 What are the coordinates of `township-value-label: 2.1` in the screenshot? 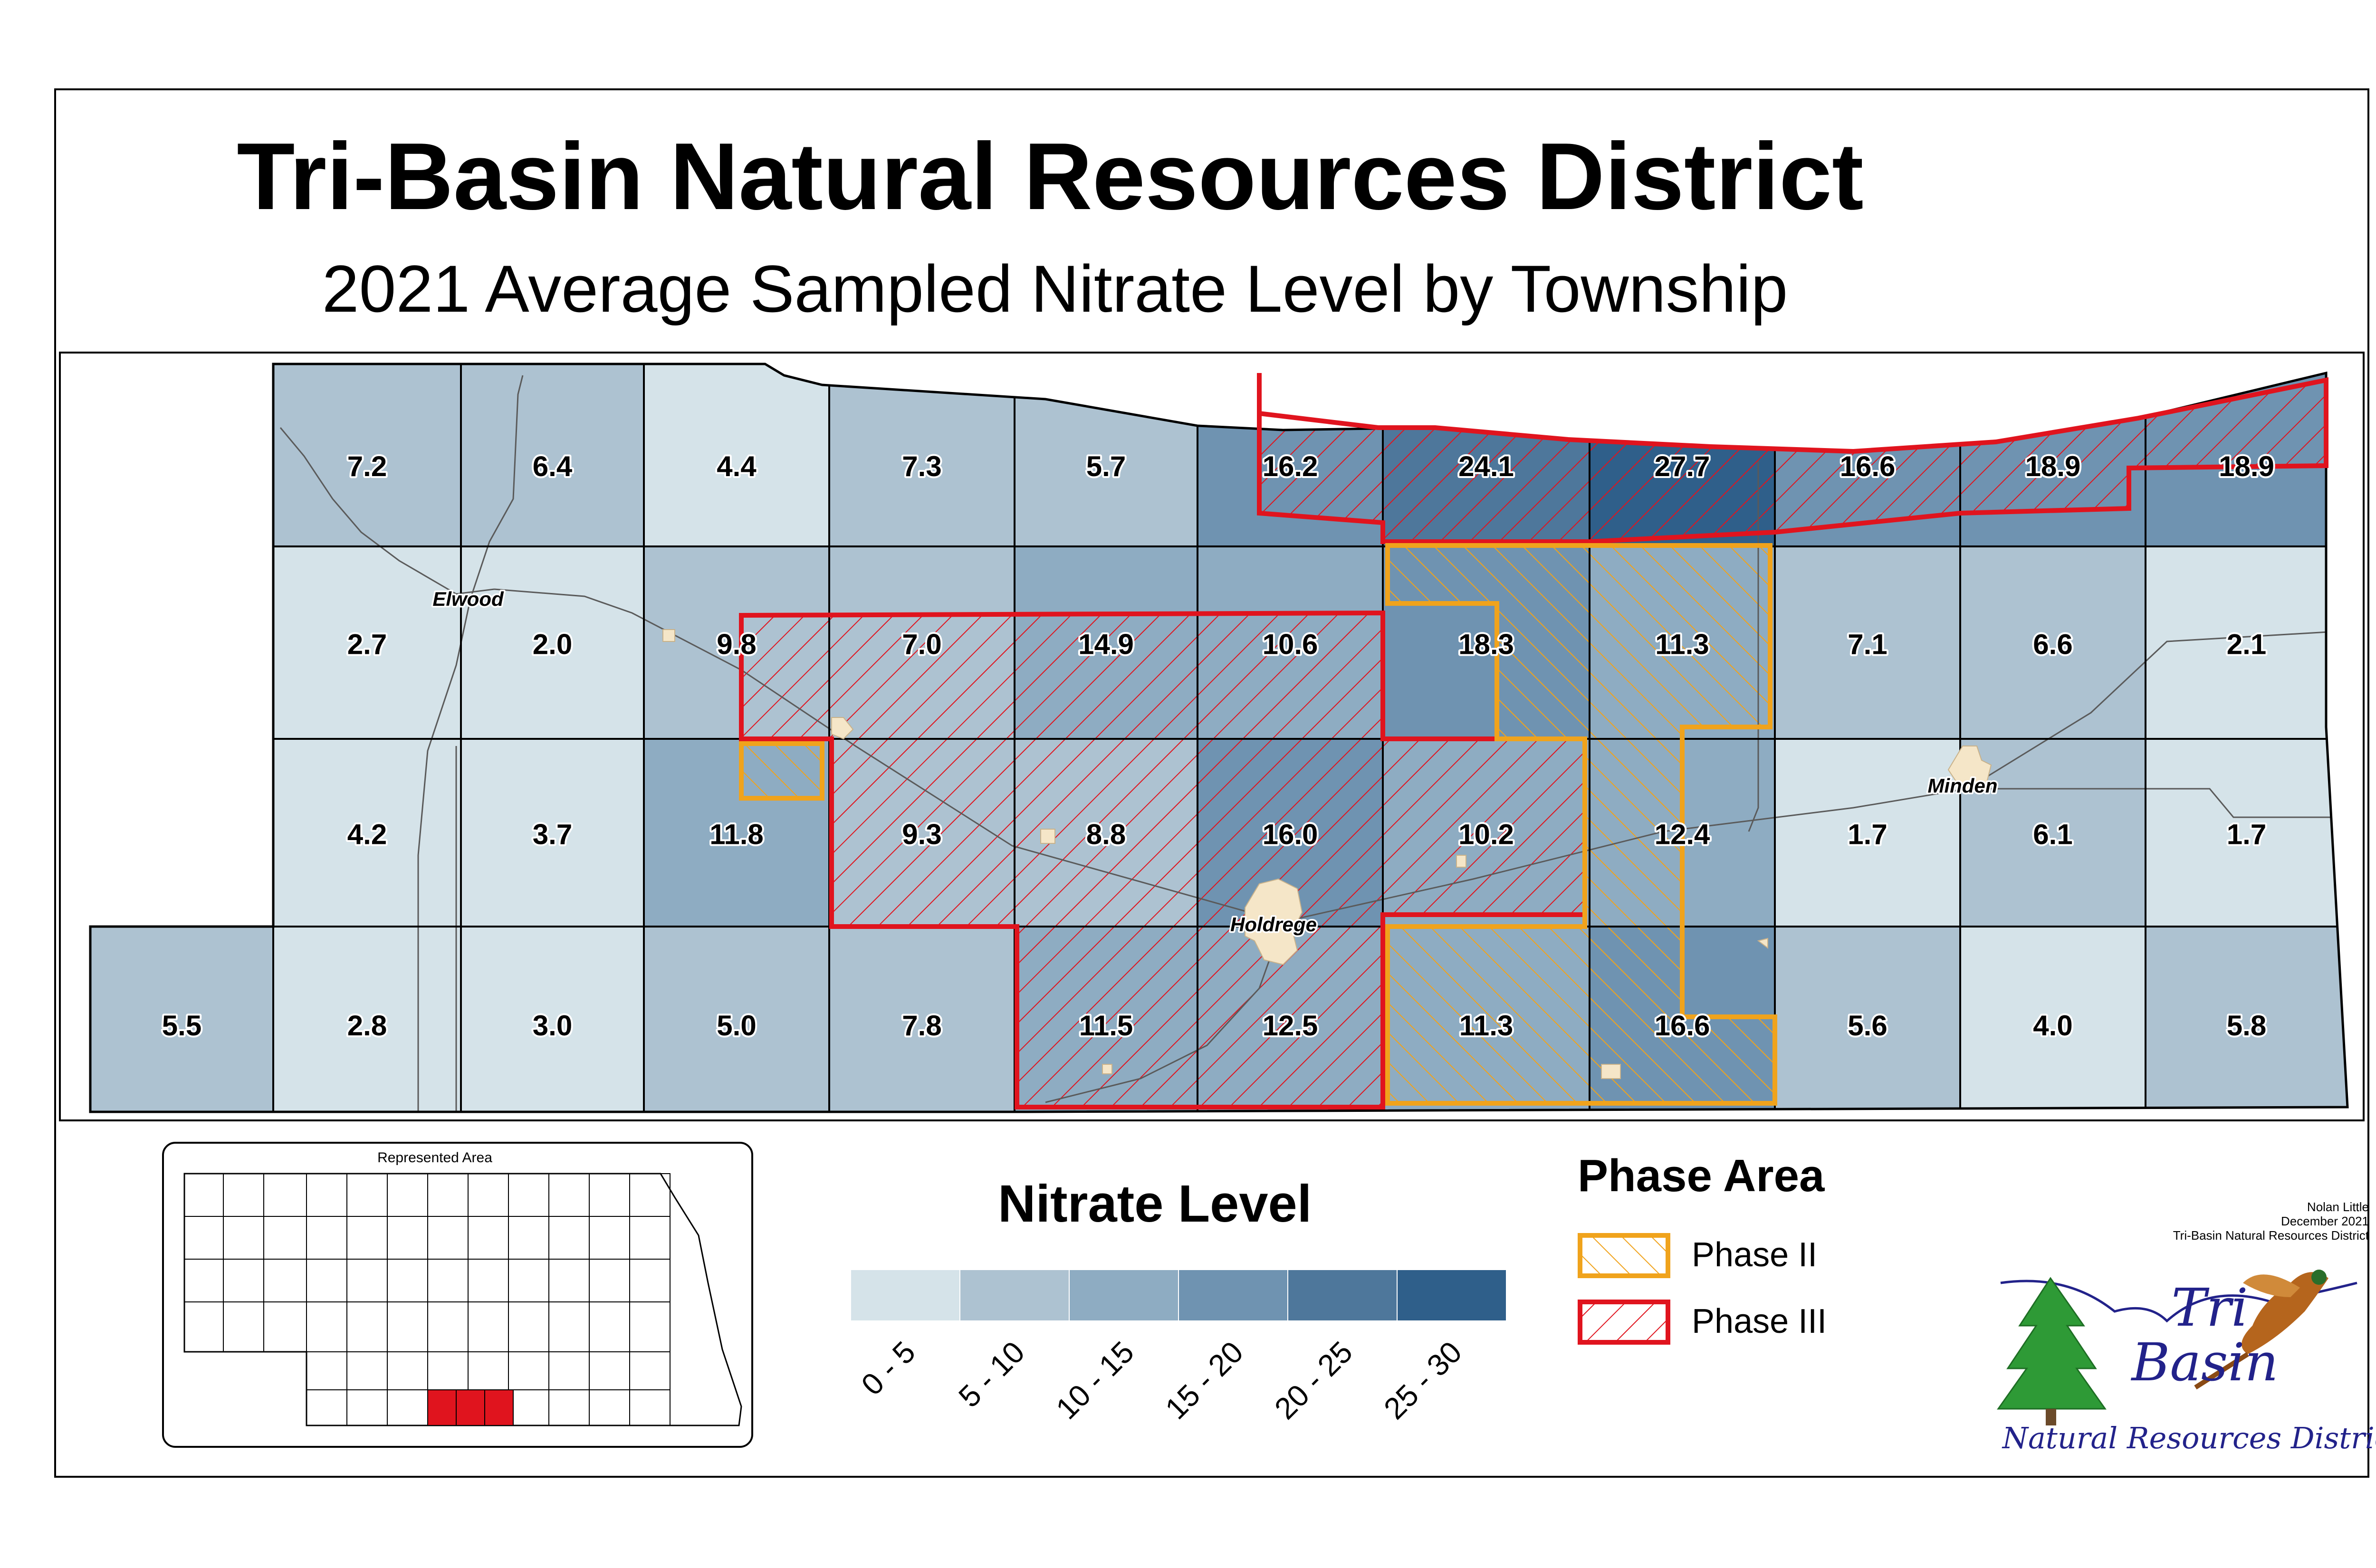 It's located at (2246, 645).